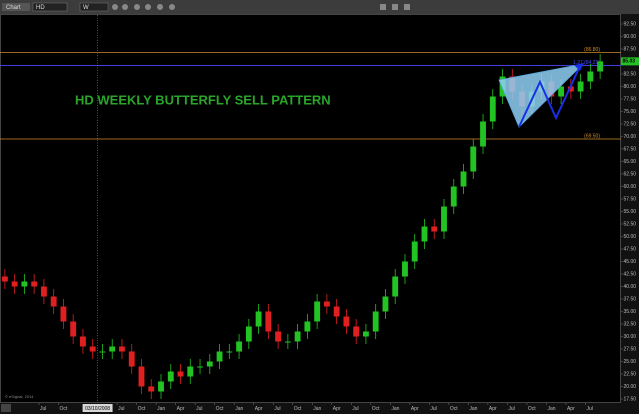 The image size is (639, 414). I want to click on y-tick-label: 47.50, so click(630, 249).